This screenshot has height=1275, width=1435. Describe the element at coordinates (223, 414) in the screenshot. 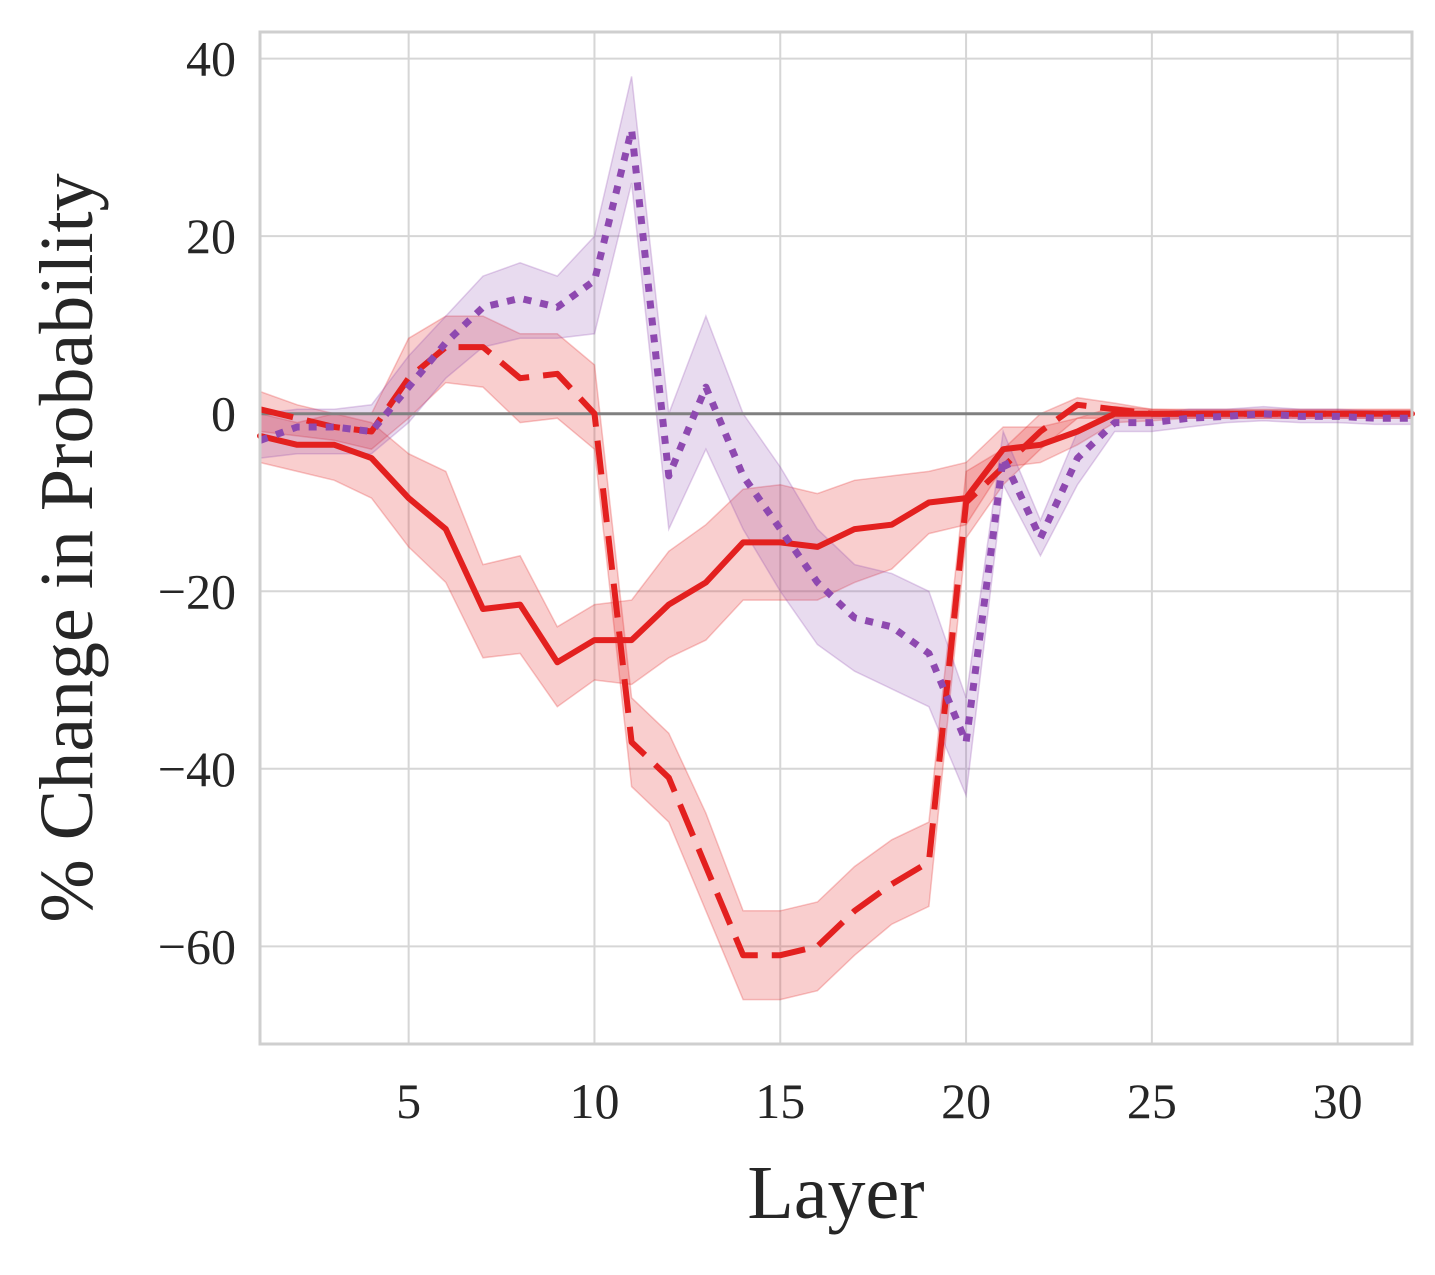

I see `y-tick-label: 0` at that location.